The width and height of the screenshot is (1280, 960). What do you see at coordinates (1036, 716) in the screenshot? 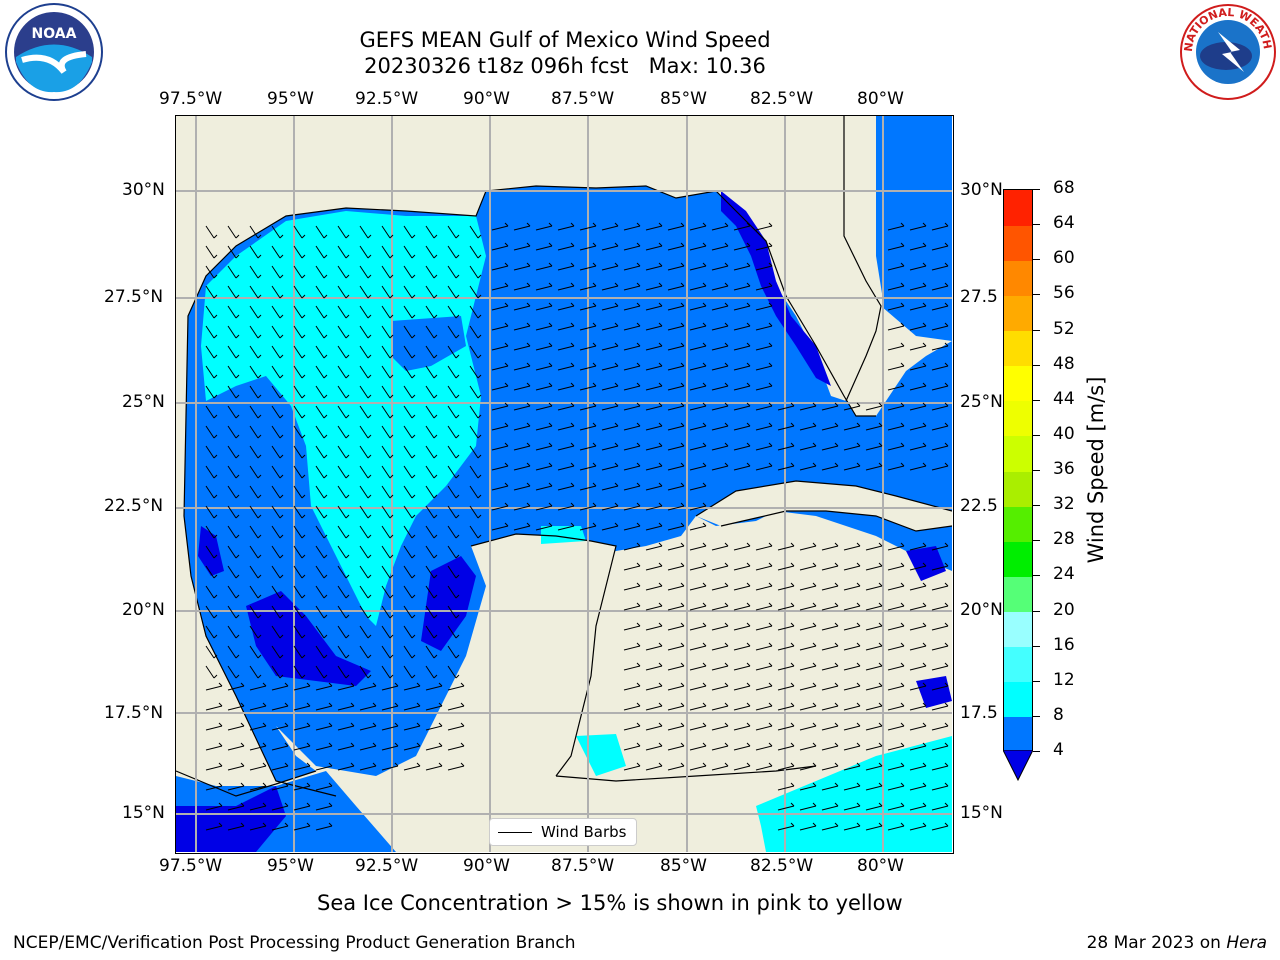
I see `colorbar-tick-mark` at bounding box center [1036, 716].